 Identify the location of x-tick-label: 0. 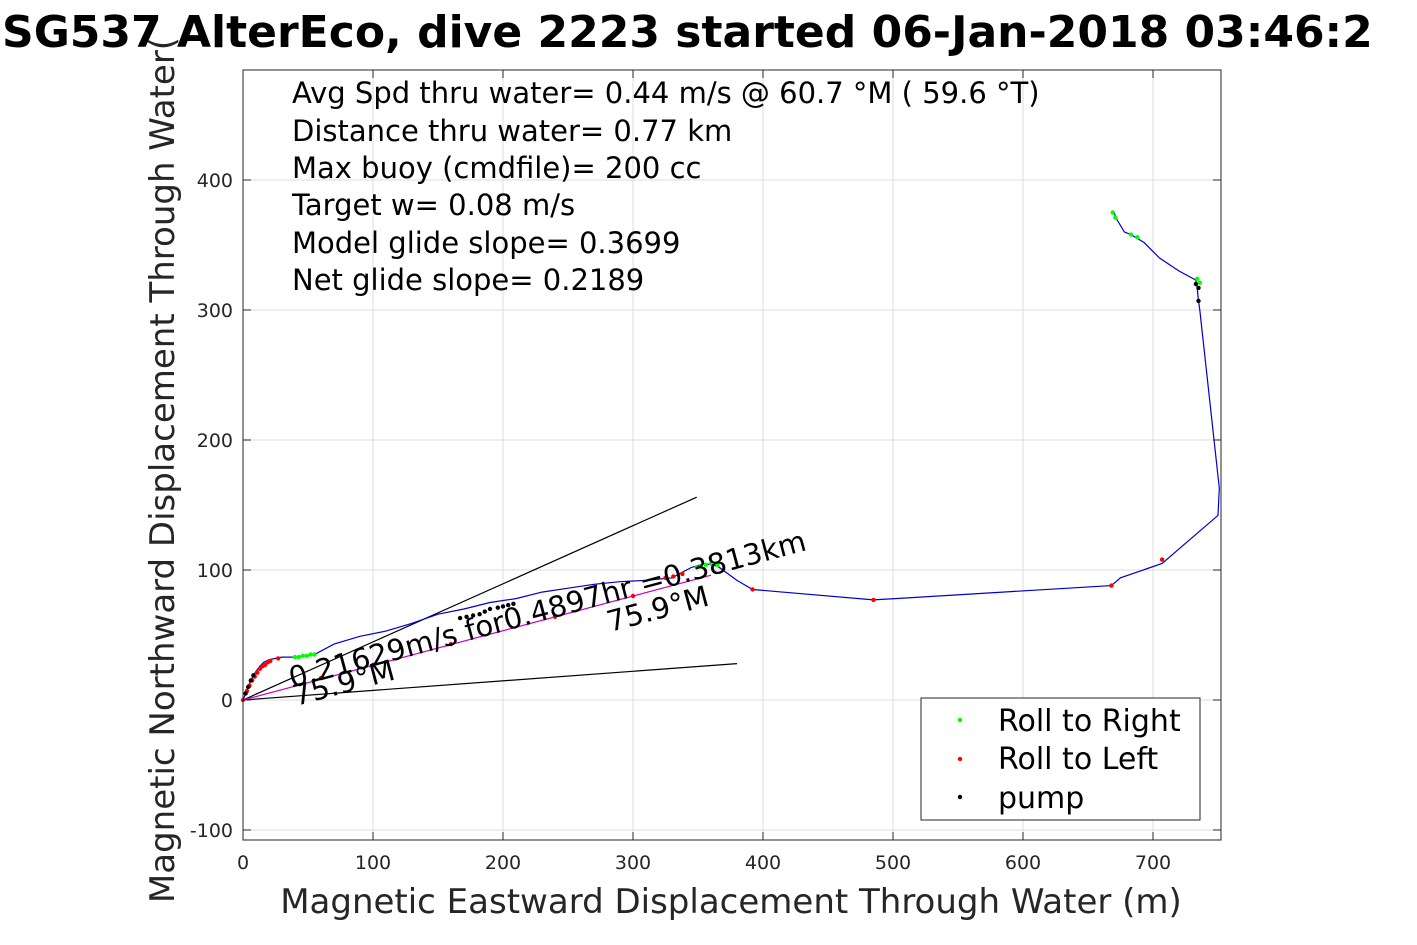
(243, 863).